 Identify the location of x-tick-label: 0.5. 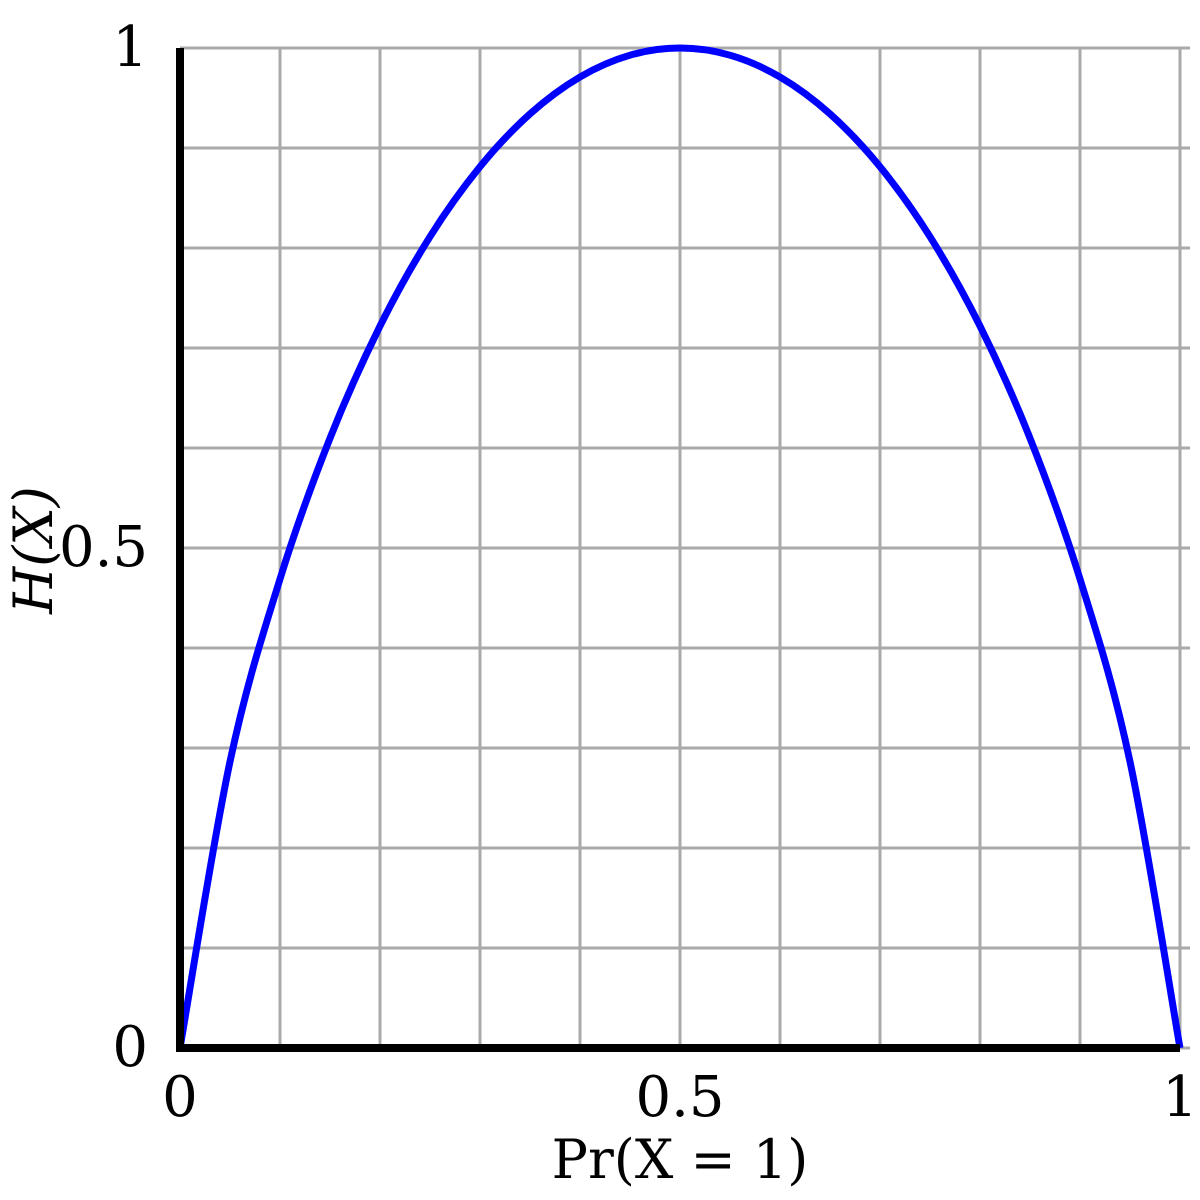
(679, 1097).